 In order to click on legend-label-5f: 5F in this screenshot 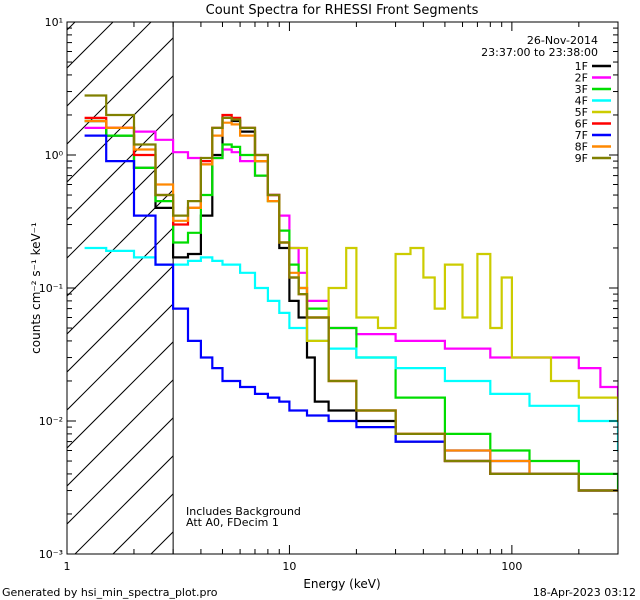, I will do `click(581, 112)`.